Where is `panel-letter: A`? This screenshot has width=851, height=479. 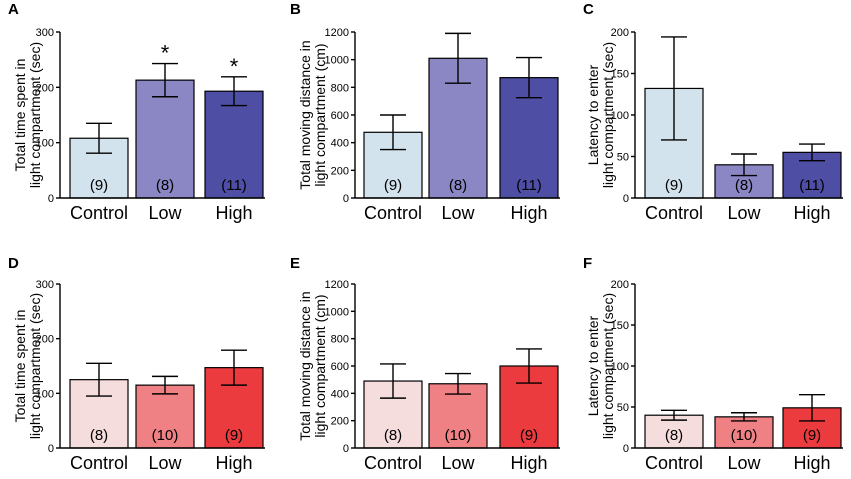
panel-letter: A is located at coordinates (13, 9).